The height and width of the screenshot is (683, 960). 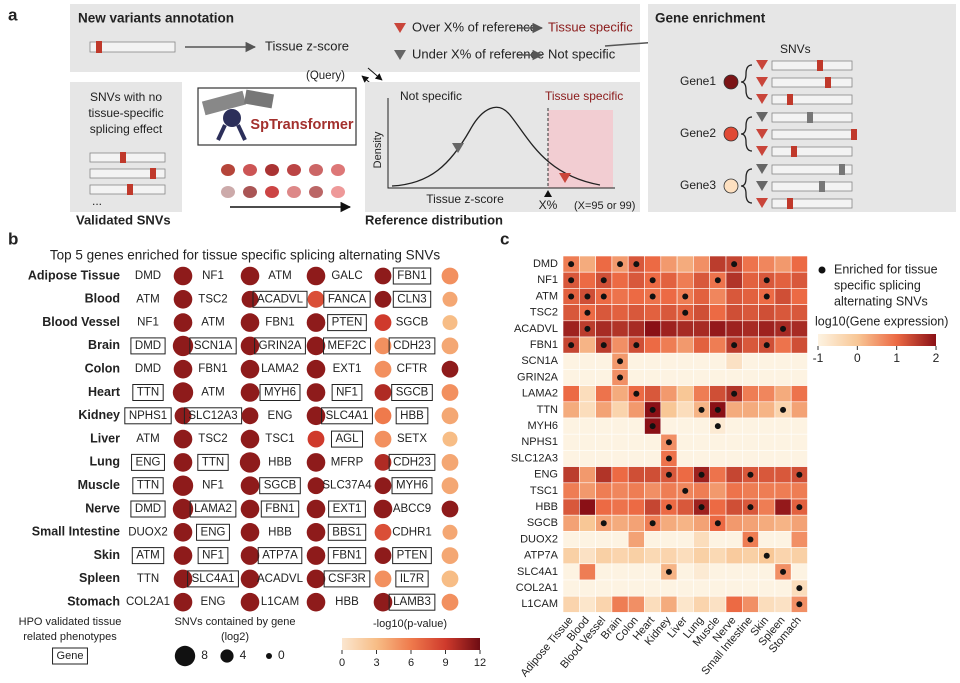 What do you see at coordinates (537, 572) in the screenshot?
I see `row-label: SLC4A1` at bounding box center [537, 572].